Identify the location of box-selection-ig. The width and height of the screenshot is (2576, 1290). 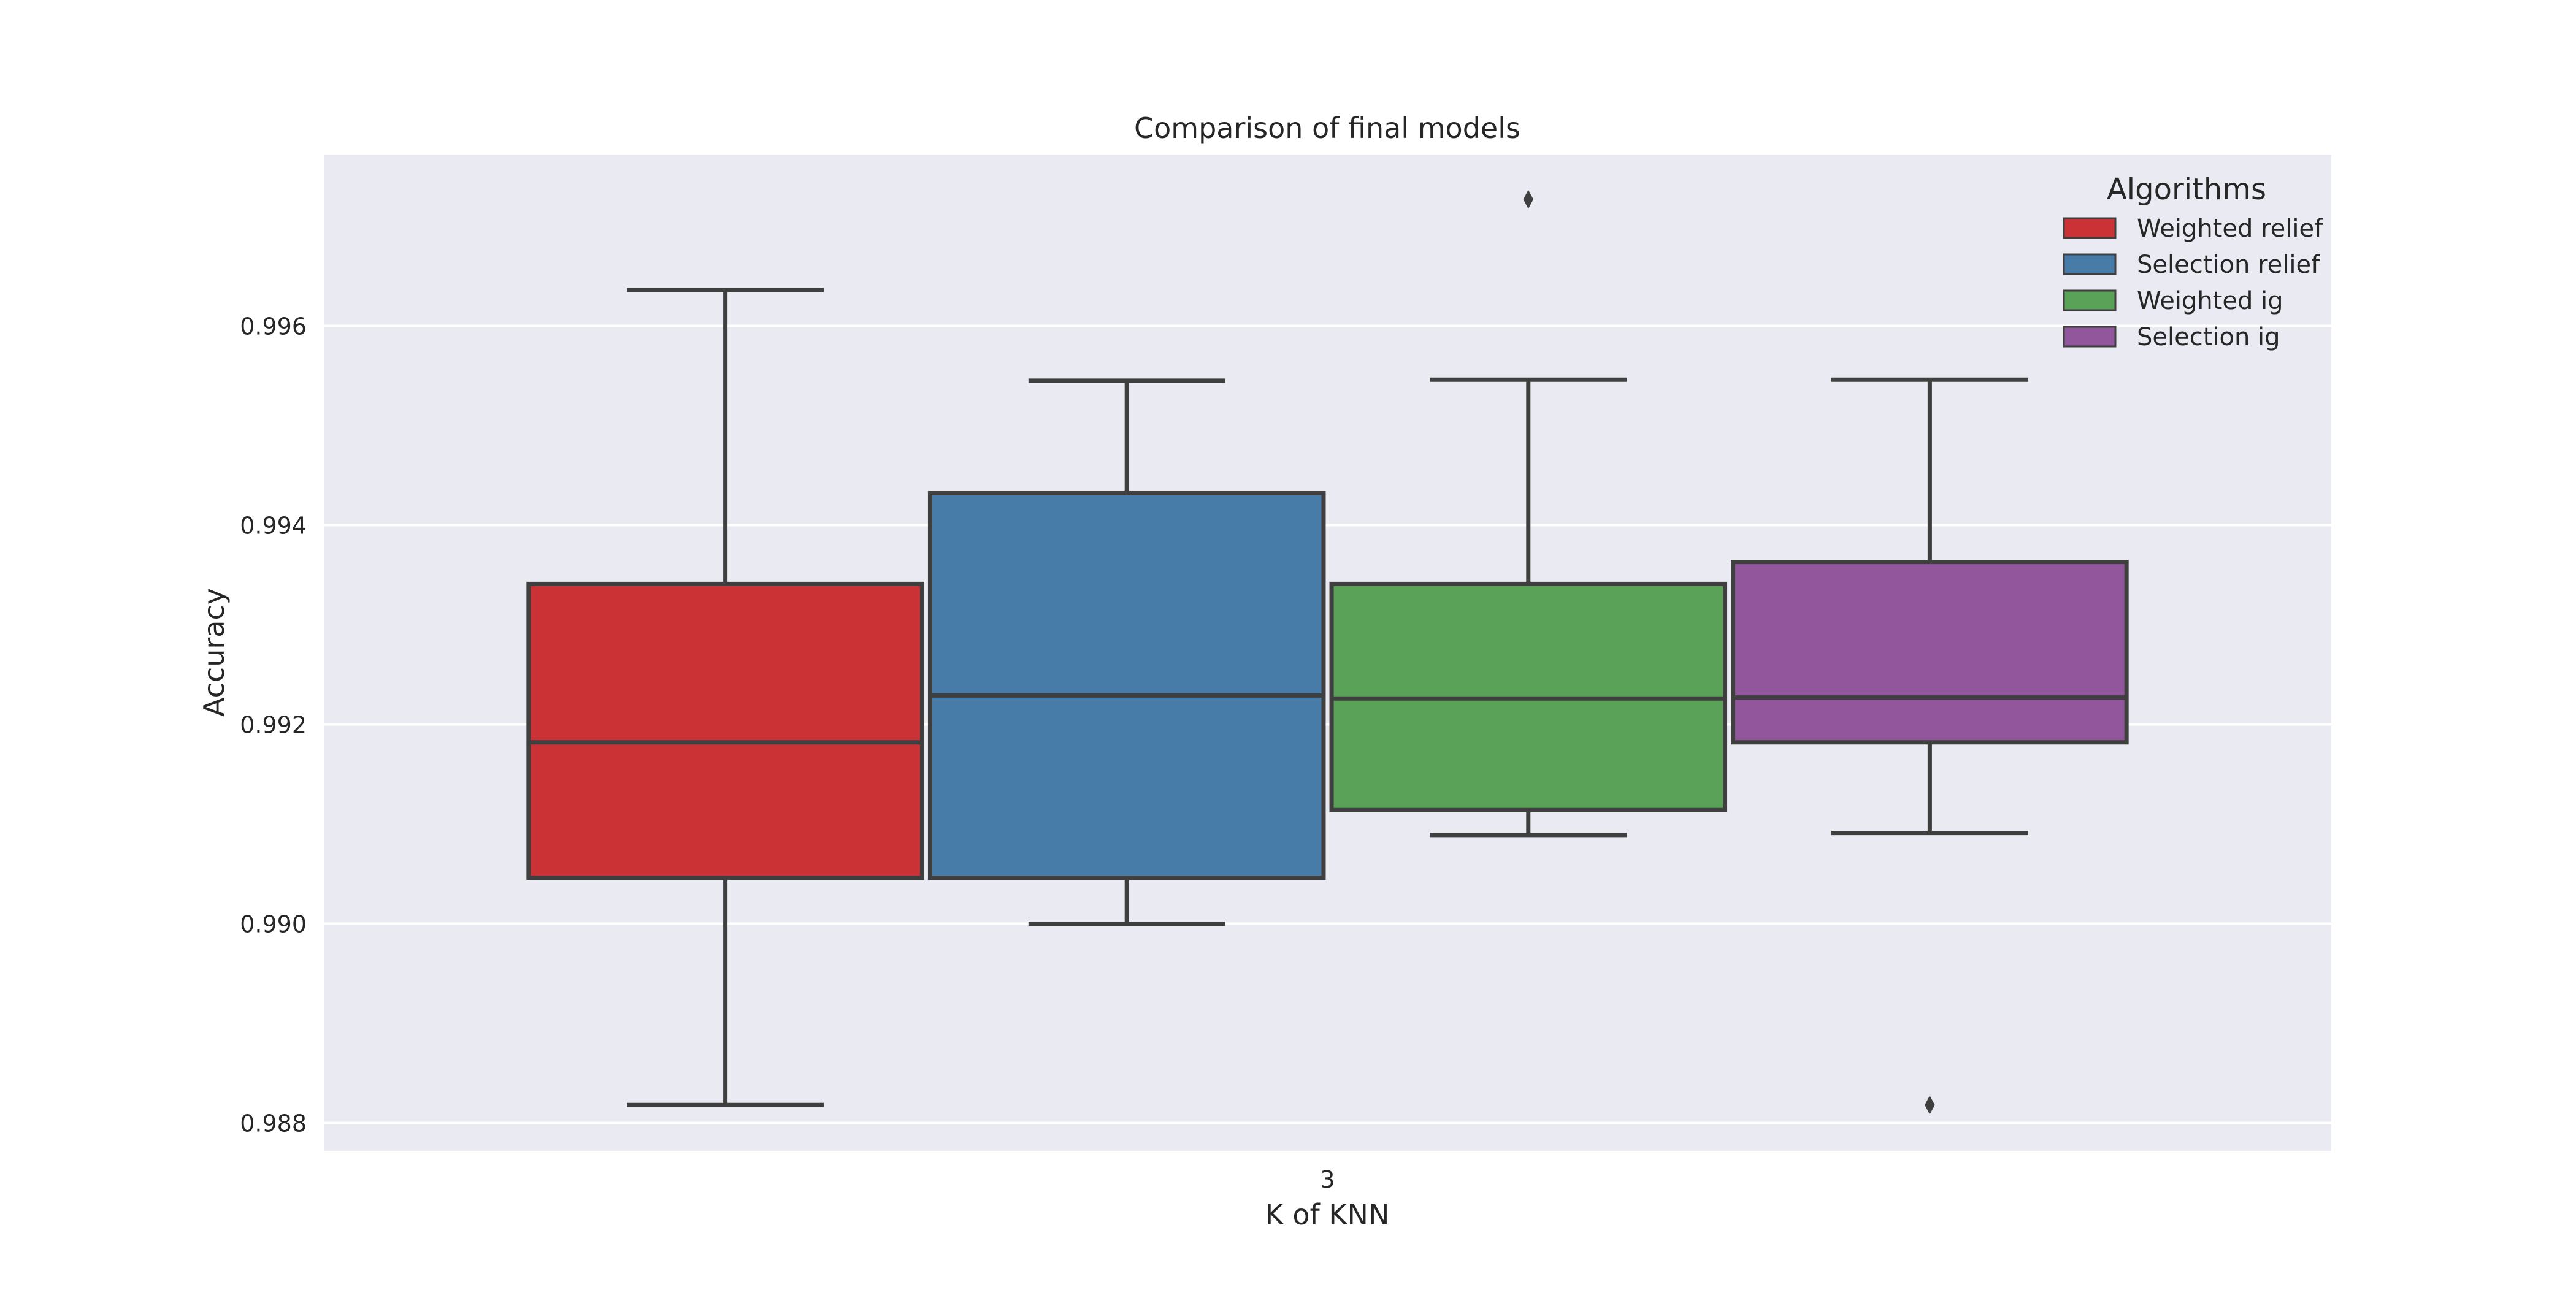
(1930, 746).